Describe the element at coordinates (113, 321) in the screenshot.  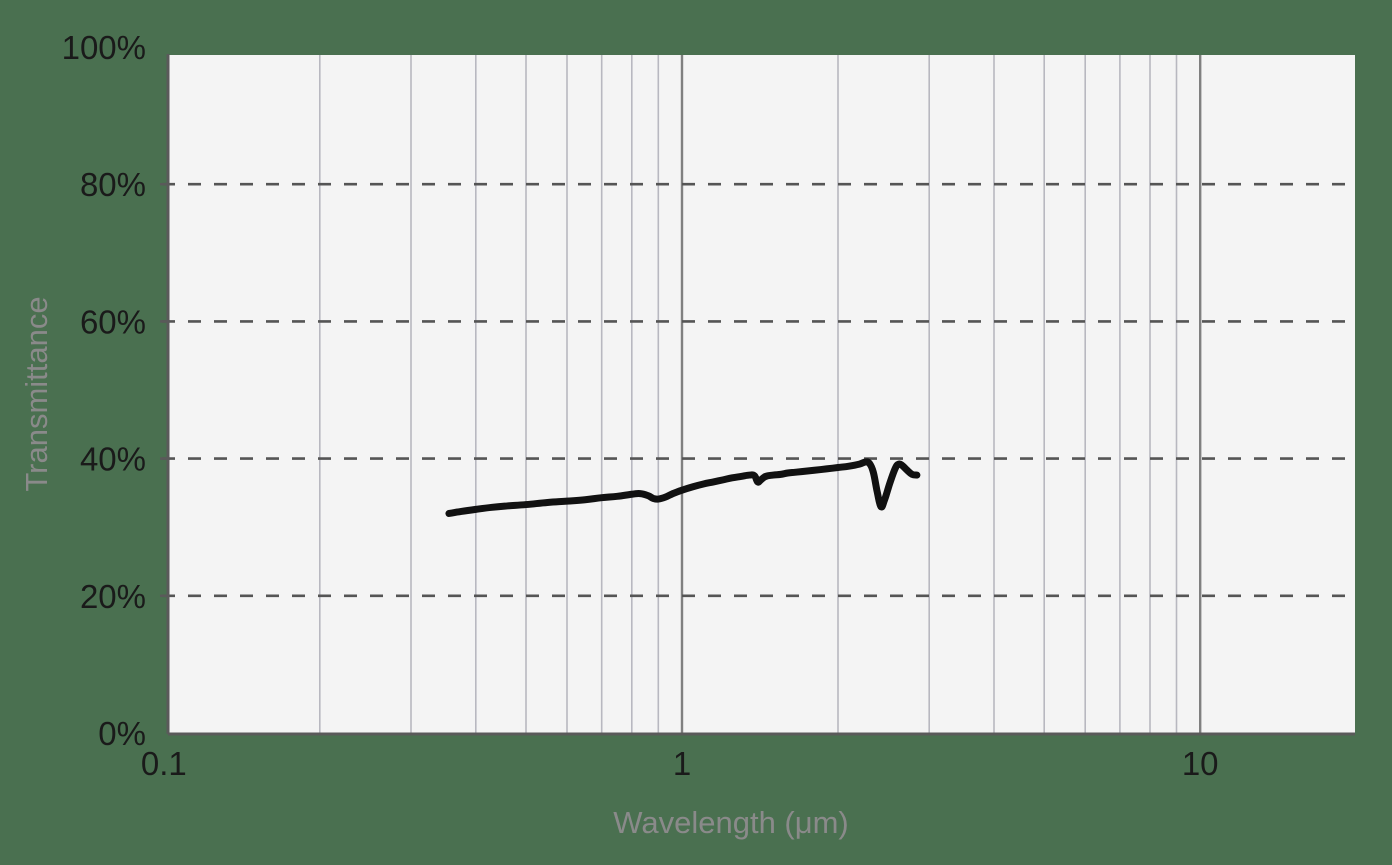
I see `y-tick-label: 60%` at that location.